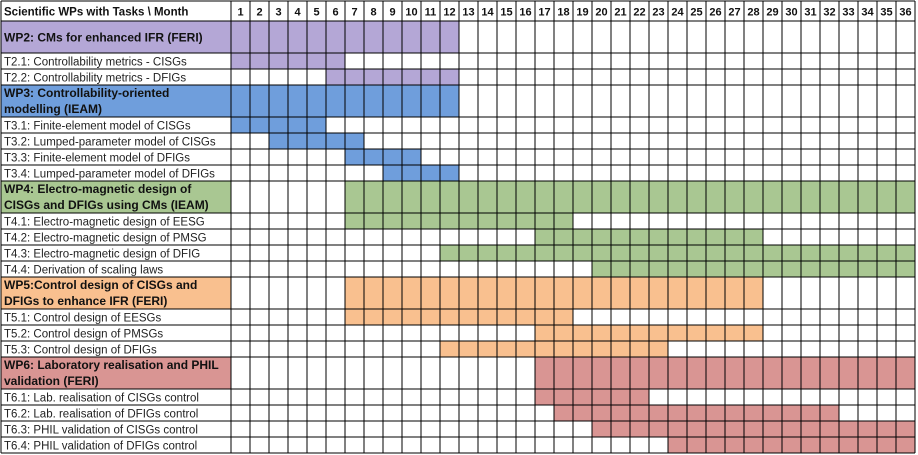 The height and width of the screenshot is (455, 918). I want to click on task-label: T3.3: Finite-element model of DFIGs, so click(97, 159).